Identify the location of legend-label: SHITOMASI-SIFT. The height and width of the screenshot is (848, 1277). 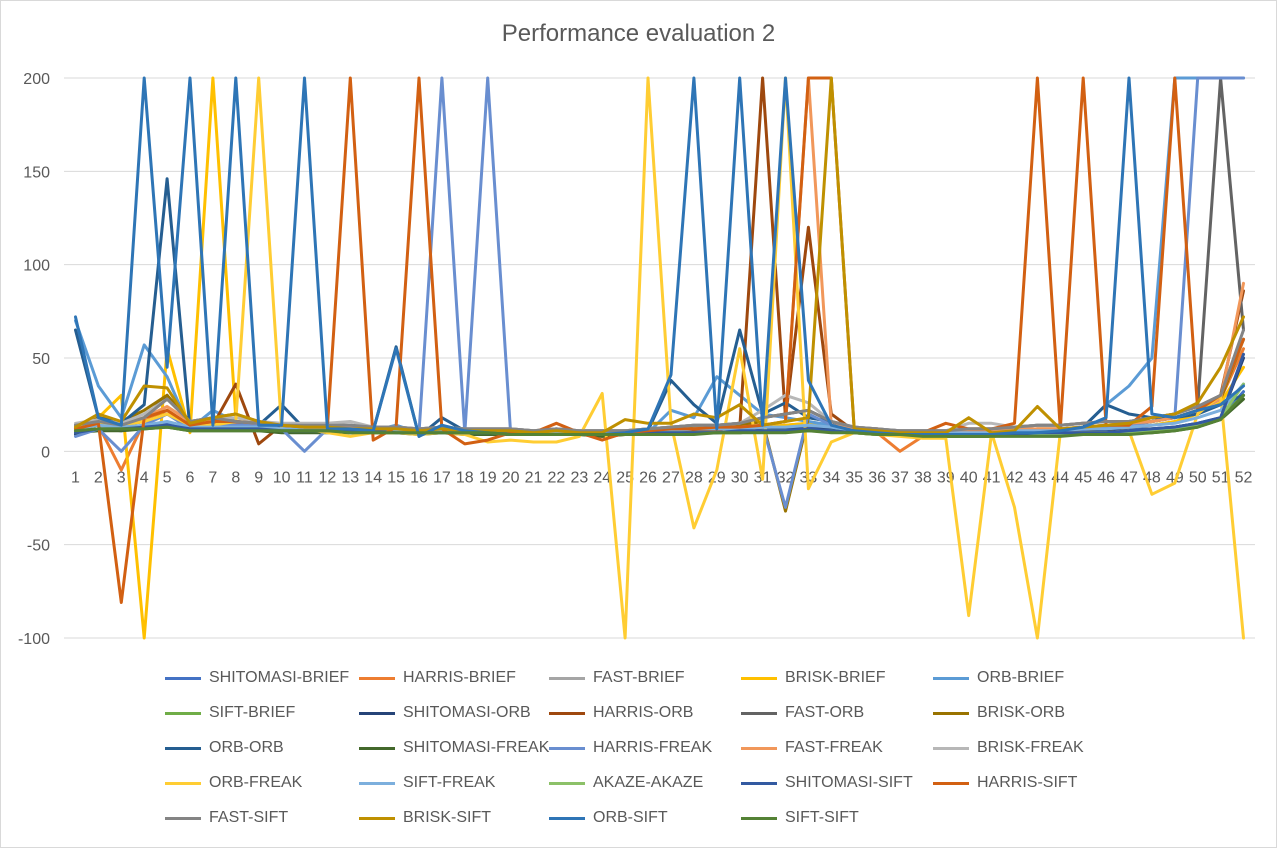
(849, 782).